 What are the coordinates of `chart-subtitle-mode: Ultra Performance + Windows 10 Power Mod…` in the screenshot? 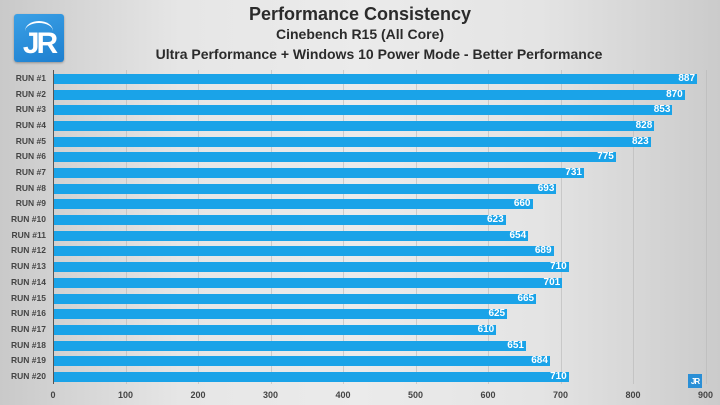 It's located at (379, 54).